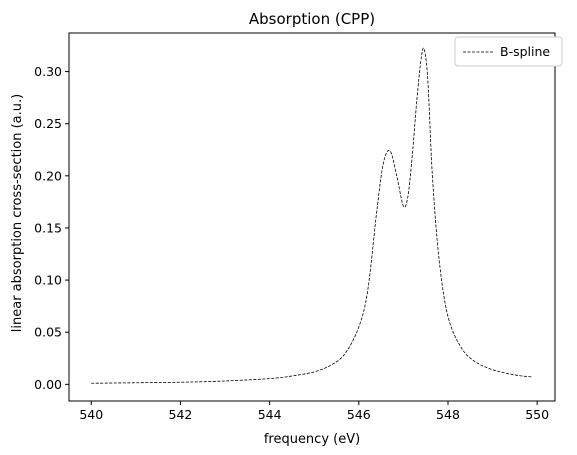 This screenshot has width=577, height=455. Describe the element at coordinates (270, 414) in the screenshot. I see `x-tick-label-544: 544` at that location.